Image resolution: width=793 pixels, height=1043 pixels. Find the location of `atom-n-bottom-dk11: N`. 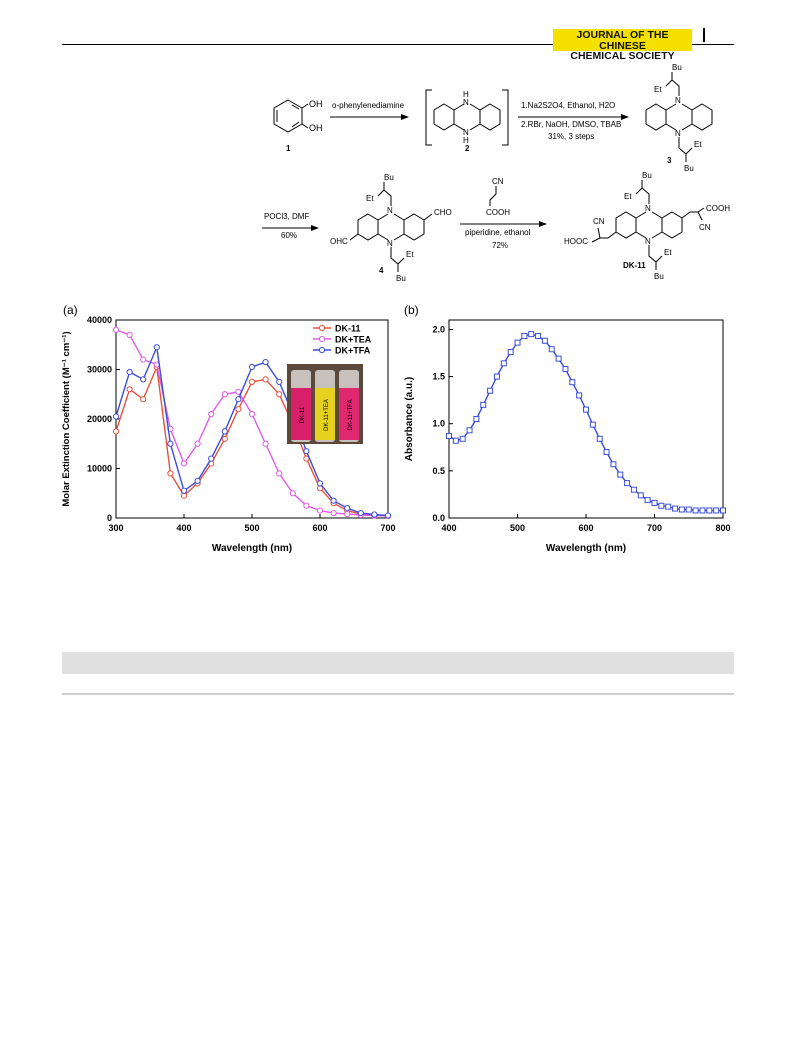

atom-n-bottom-dk11: N is located at coordinates (648, 241).